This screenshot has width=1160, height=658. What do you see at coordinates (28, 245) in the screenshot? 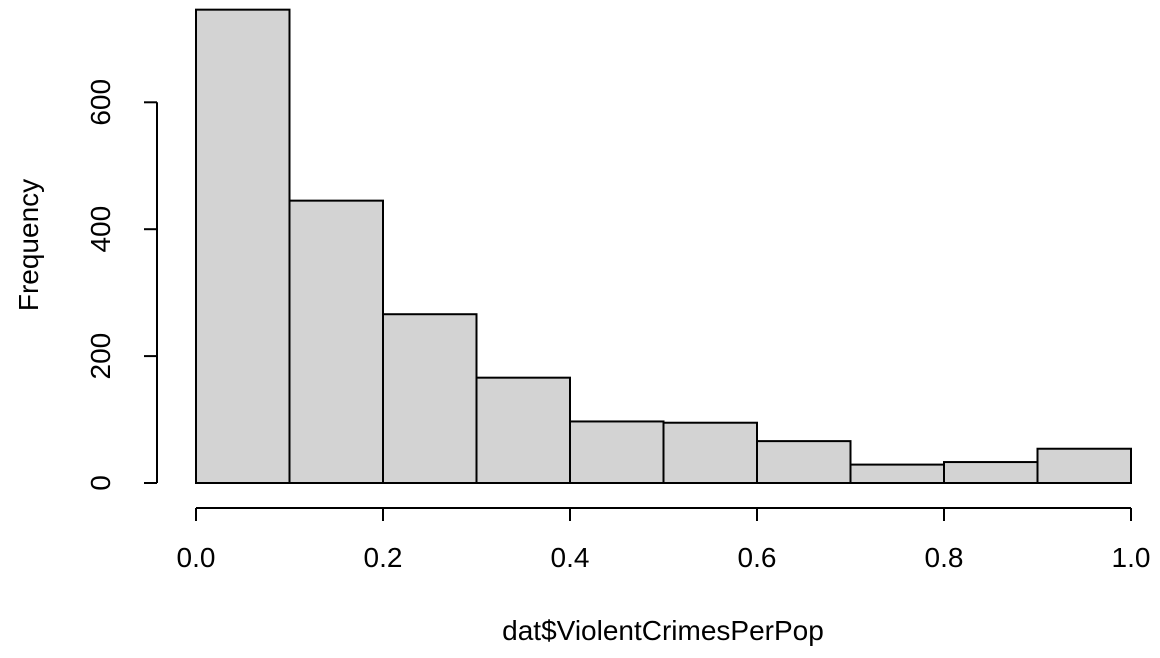
I see `y-axis-label: Frequency` at bounding box center [28, 245].